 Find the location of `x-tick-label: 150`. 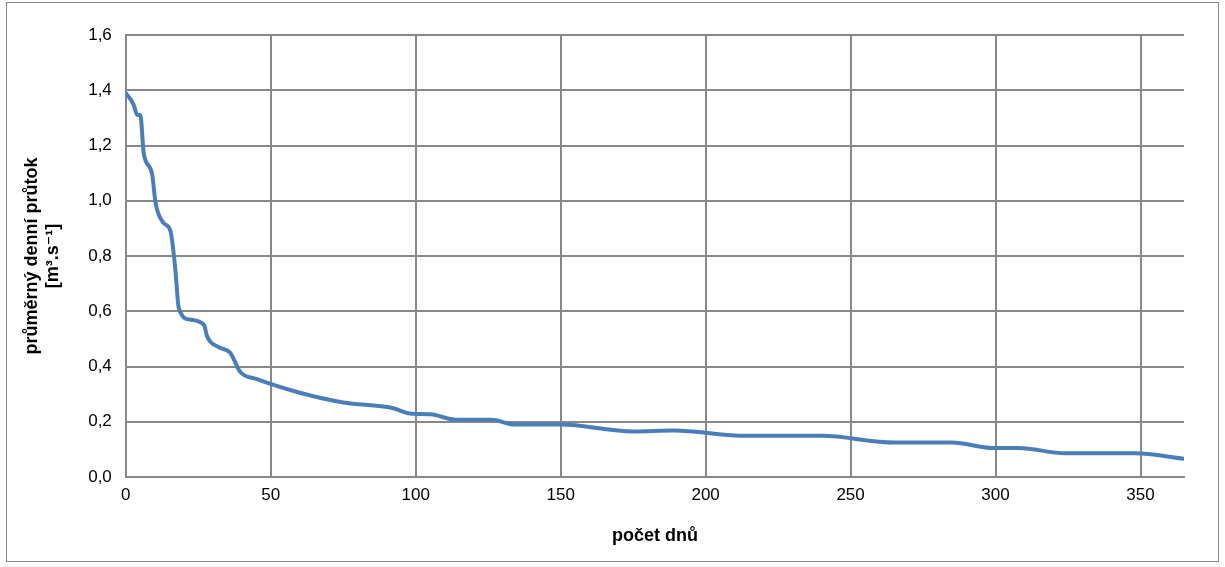

x-tick-label: 150 is located at coordinates (560, 494).